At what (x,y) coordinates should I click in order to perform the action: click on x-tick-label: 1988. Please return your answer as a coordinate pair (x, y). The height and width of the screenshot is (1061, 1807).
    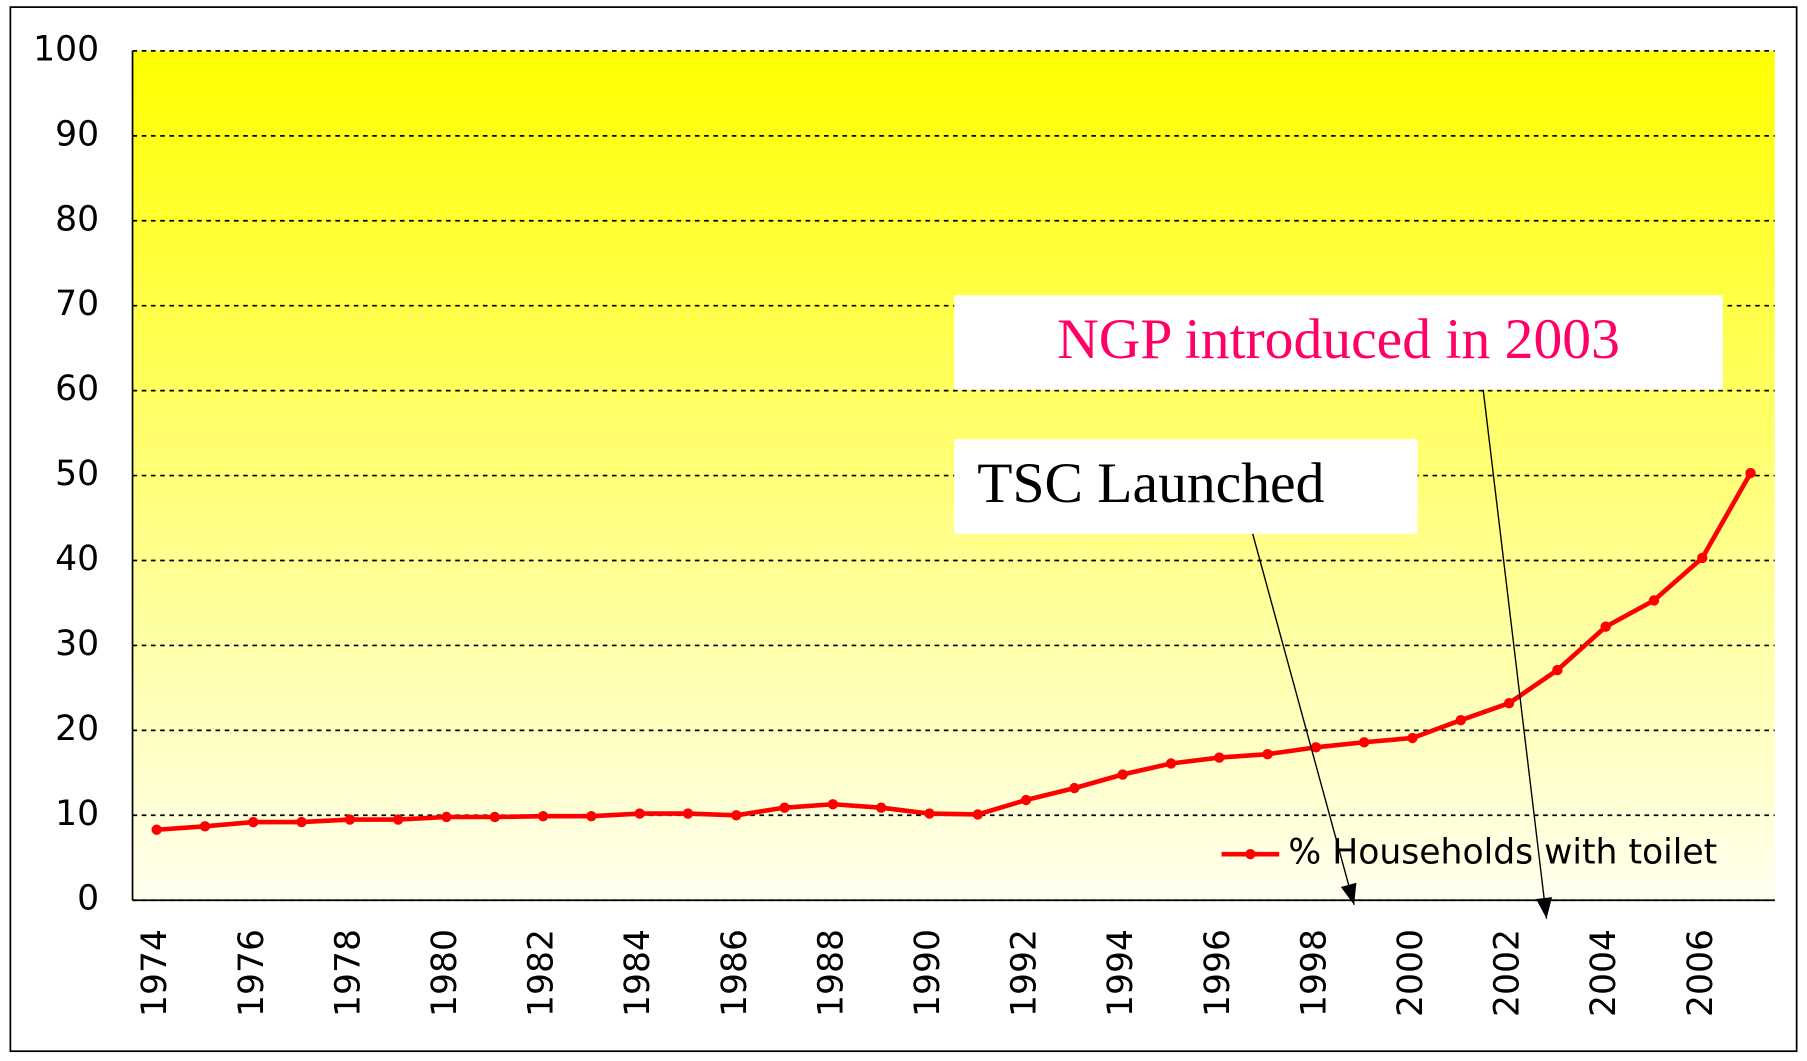
    Looking at the image, I should click on (831, 973).